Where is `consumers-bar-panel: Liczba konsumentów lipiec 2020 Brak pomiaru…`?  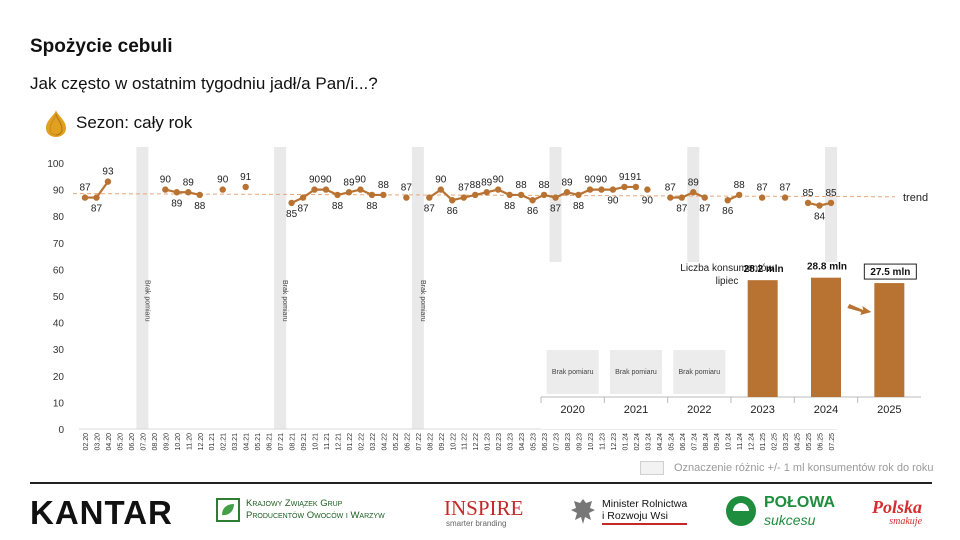
consumers-bar-panel: Liczba konsumentów lipiec 2020 Brak pomiaru… is located at coordinates (730, 345).